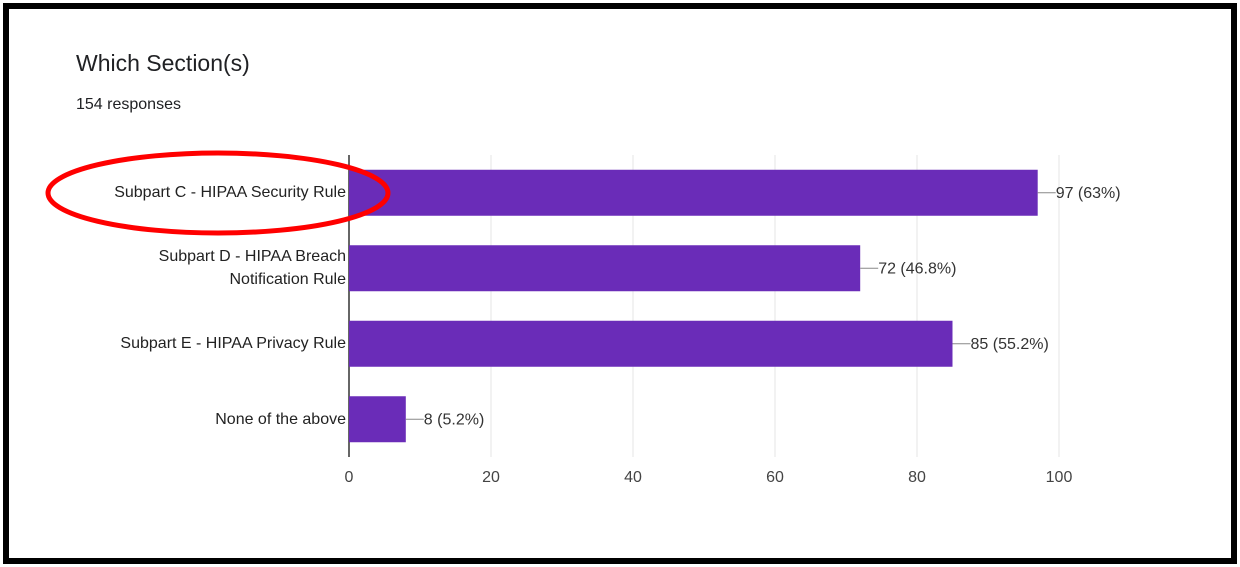  I want to click on value-label: 72 (46.8%), so click(917, 268).